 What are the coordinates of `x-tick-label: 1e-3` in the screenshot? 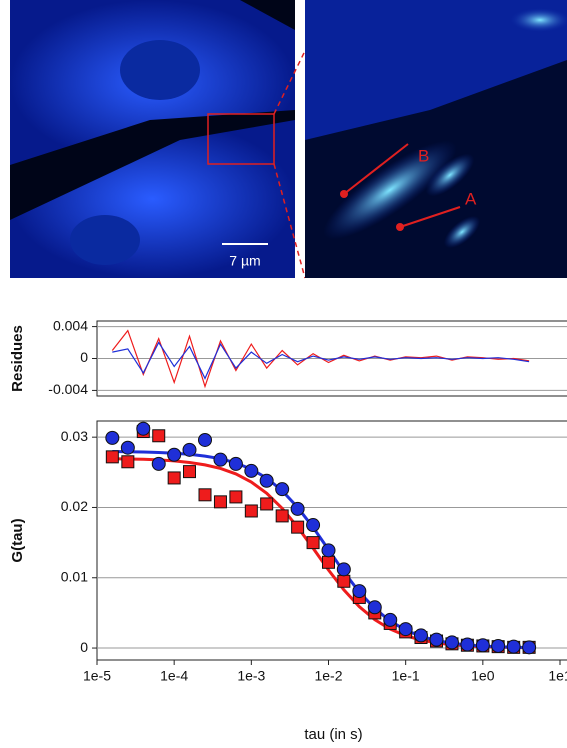 It's located at (251, 676).